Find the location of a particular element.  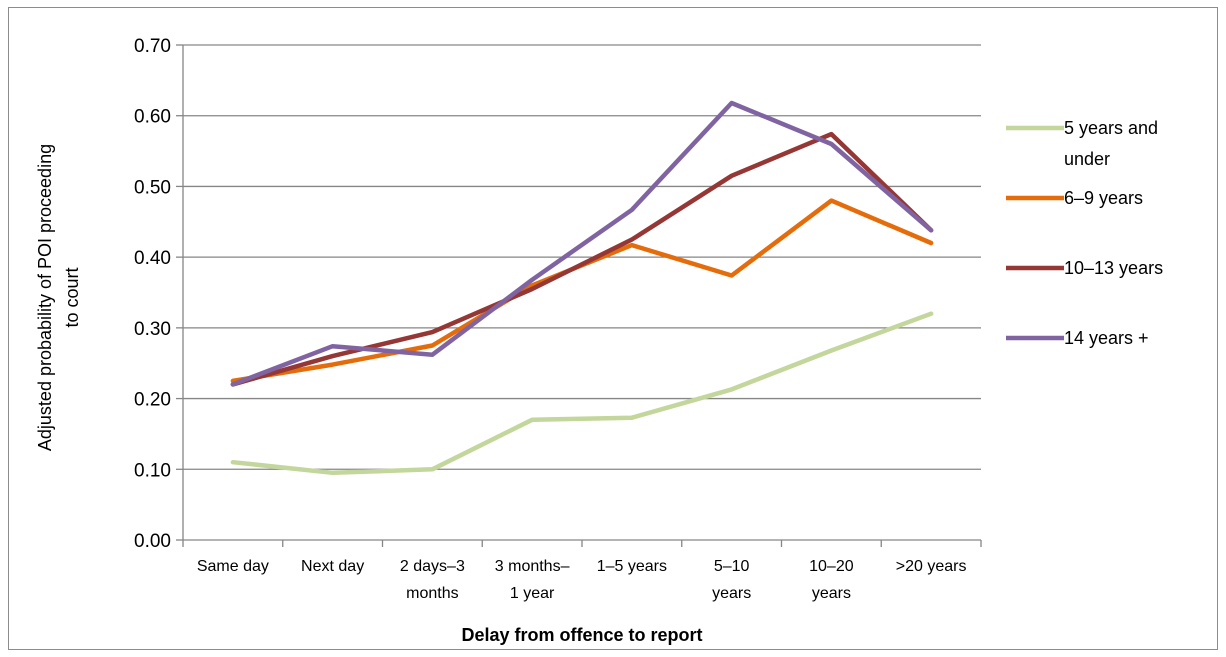

y-tick-label: 0.40 is located at coordinates (152, 258).